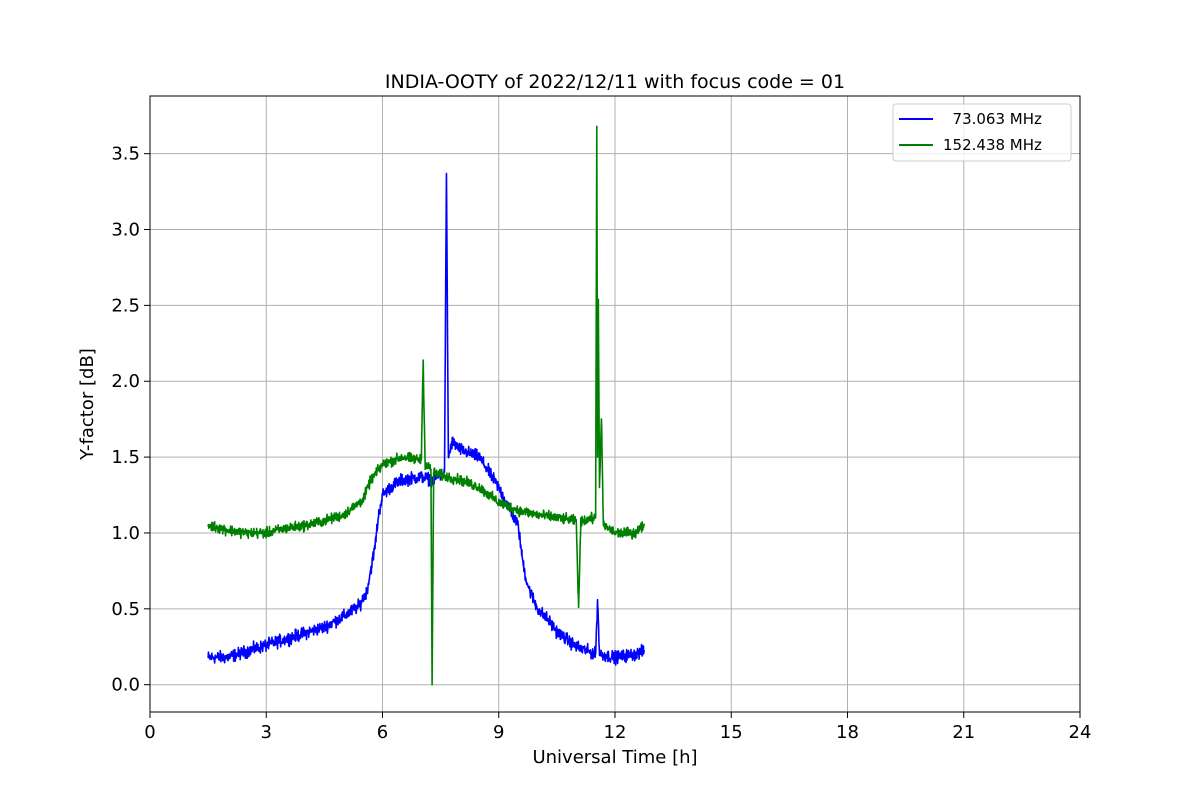 The width and height of the screenshot is (1200, 800). What do you see at coordinates (87, 404) in the screenshot?
I see `y-axis-label: Y-factor [dB]` at bounding box center [87, 404].